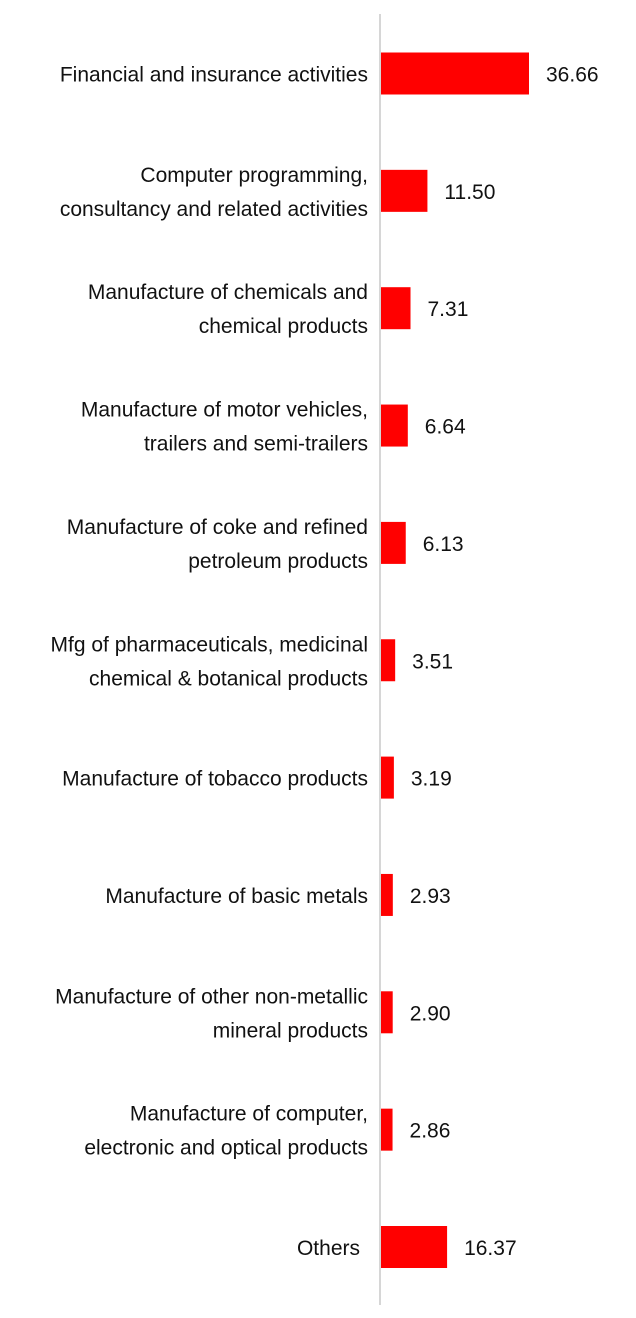 The height and width of the screenshot is (1318, 636). I want to click on bar-value-label: 11.50, so click(469, 192).